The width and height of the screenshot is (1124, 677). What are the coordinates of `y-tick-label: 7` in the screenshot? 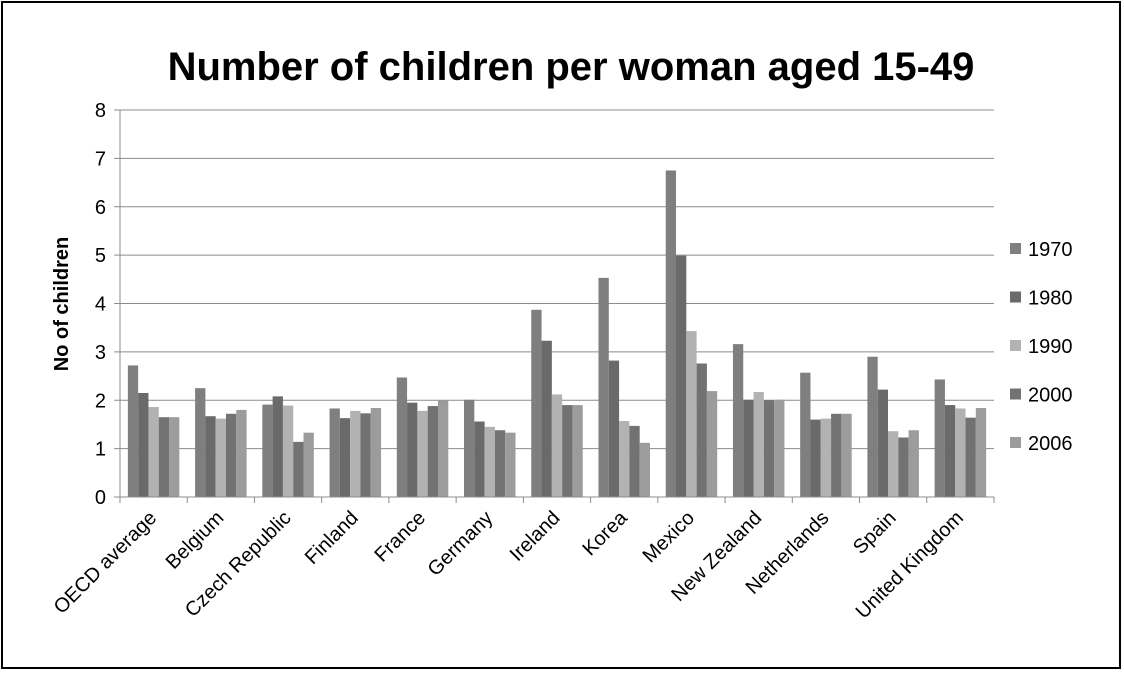 It's located at (100, 159).